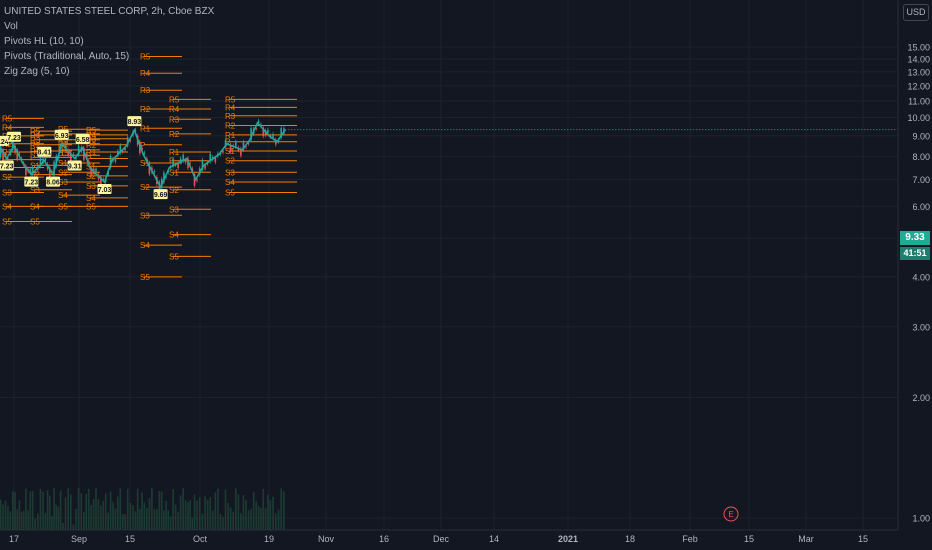  What do you see at coordinates (37, 71) in the screenshot?
I see `indicator-zigzag: Zig Zag (5, 10)` at bounding box center [37, 71].